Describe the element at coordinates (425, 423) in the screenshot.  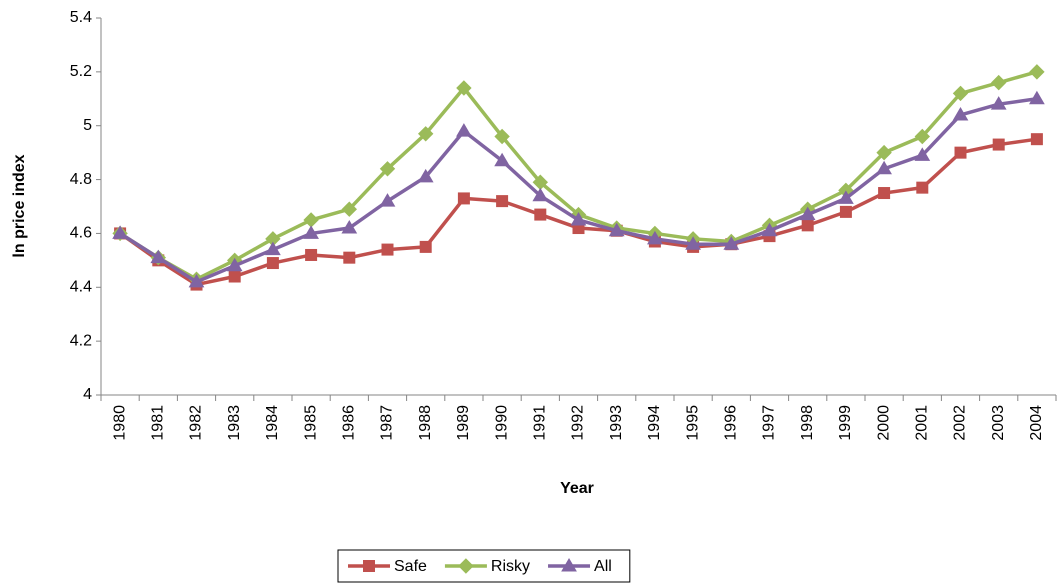
I see `x-tick-label: 1988` at that location.